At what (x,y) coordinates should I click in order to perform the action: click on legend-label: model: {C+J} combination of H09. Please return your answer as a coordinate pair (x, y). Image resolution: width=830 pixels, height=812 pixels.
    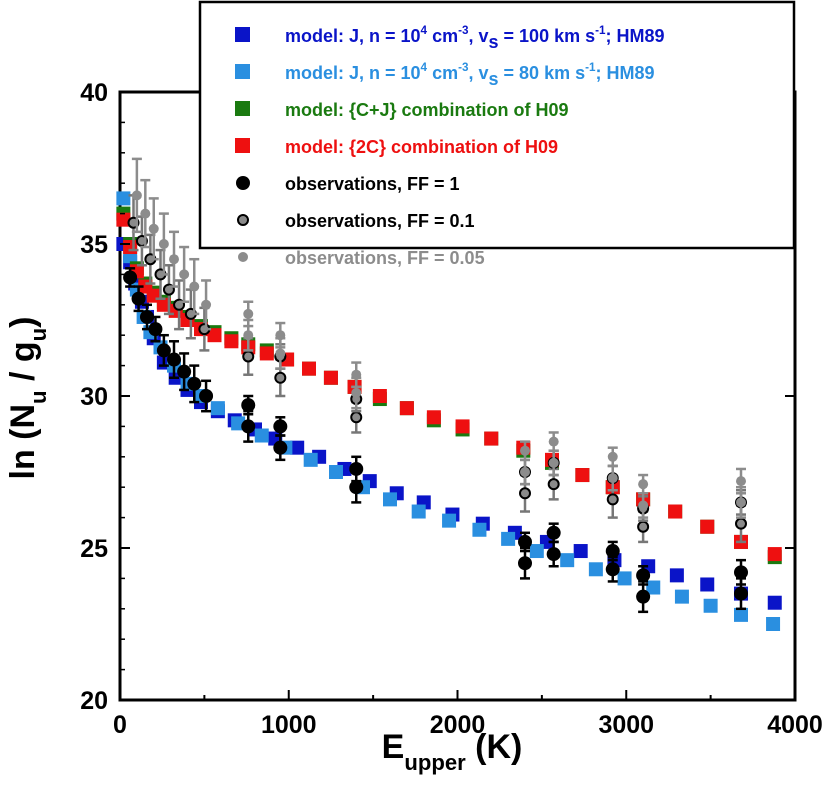
    Looking at the image, I should click on (427, 110).